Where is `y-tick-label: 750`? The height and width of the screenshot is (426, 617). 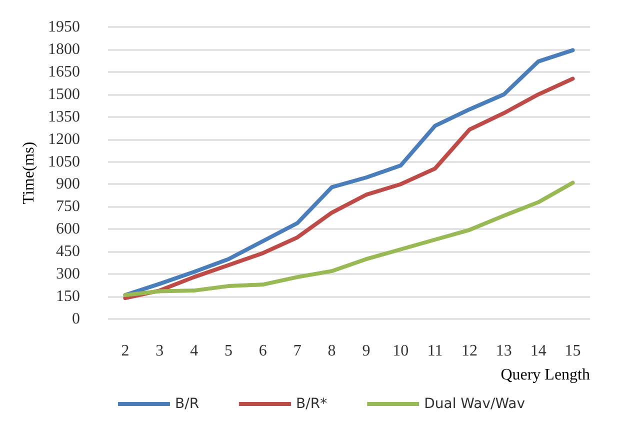 y-tick-label: 750 is located at coordinates (68, 207).